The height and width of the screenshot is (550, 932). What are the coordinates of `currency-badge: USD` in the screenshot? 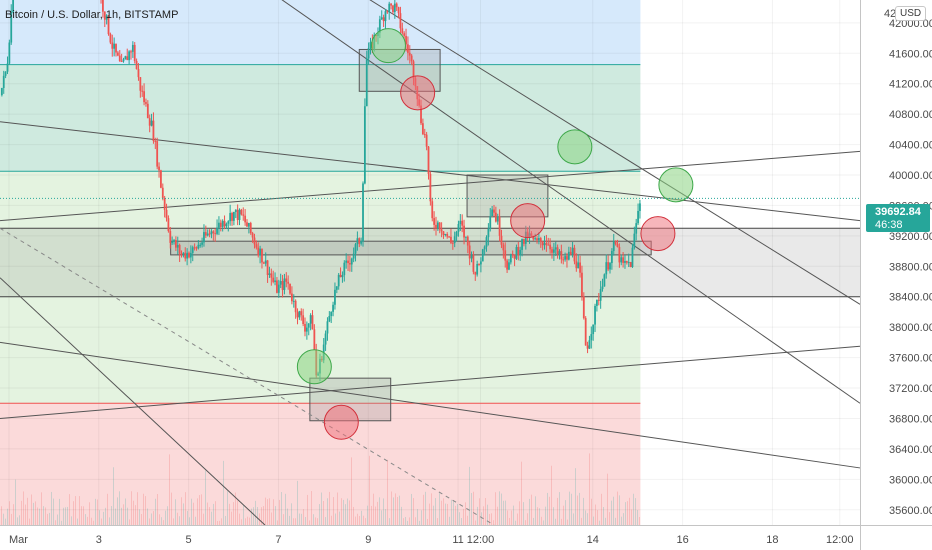 It's located at (911, 13).